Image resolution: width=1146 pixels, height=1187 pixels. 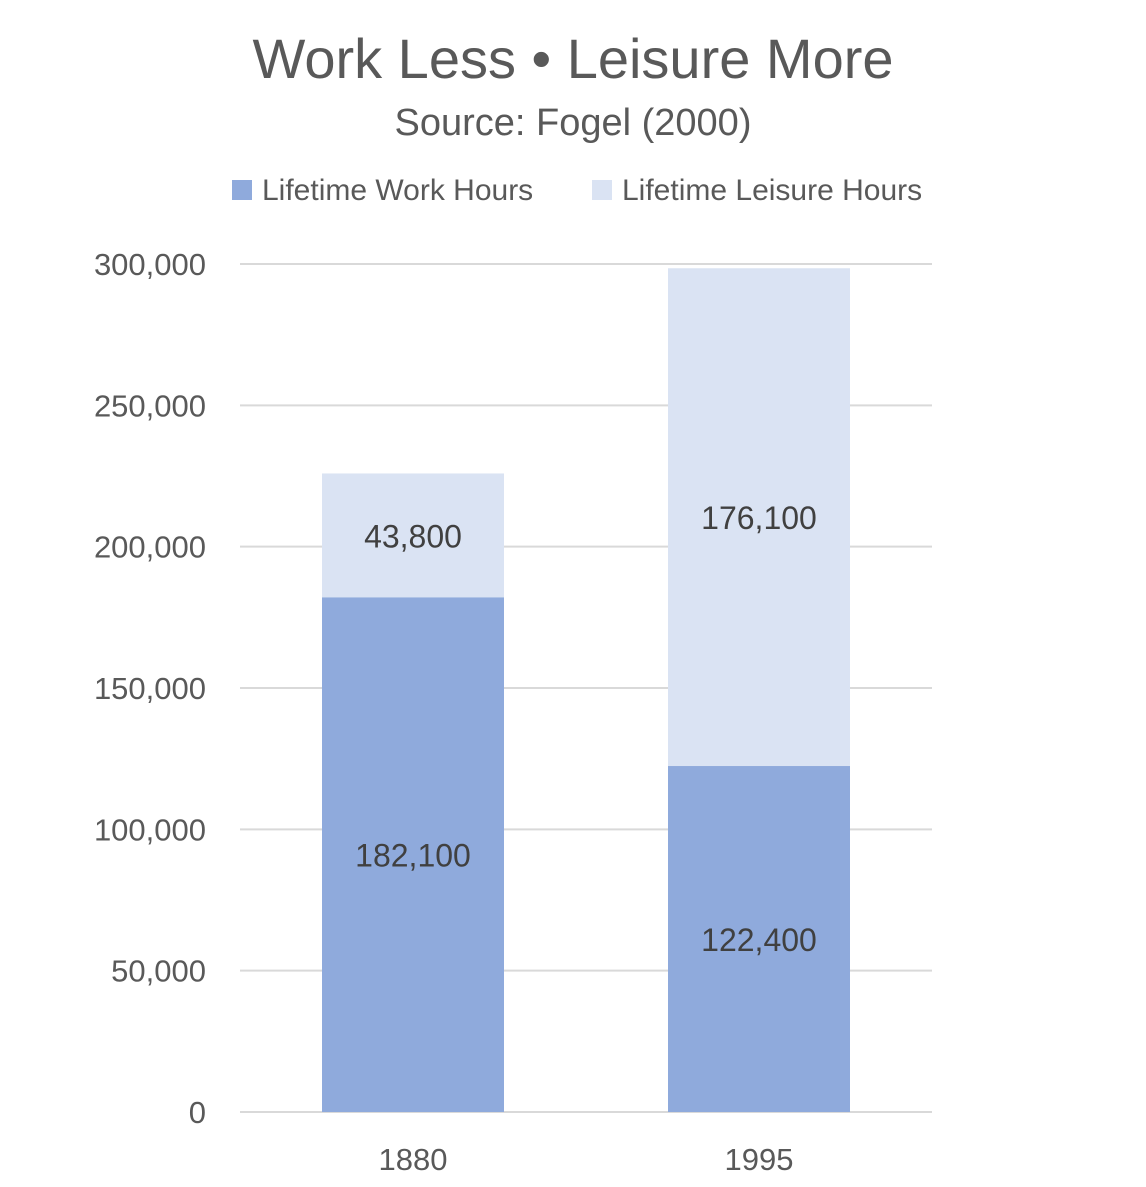 I want to click on chart-subtitle: Source: Fogel (2000), so click(x=573, y=123).